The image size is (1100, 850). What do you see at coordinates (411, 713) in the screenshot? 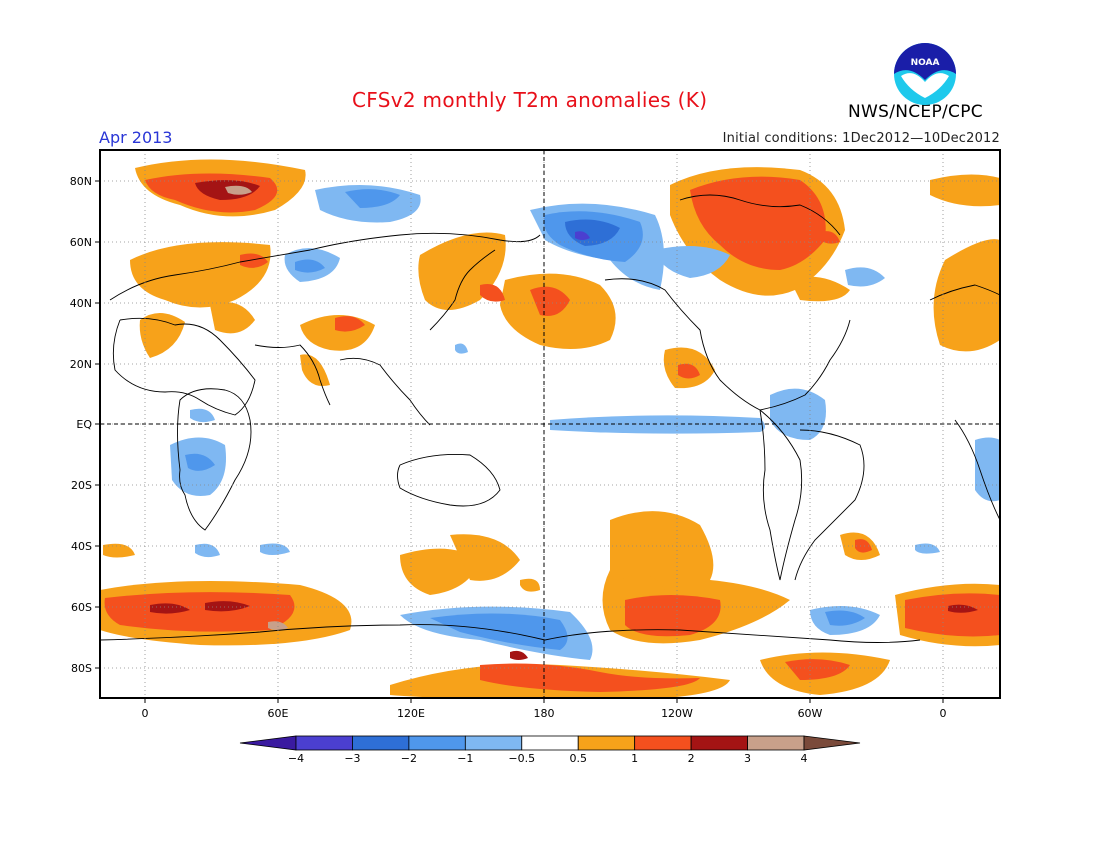
I see `longitude-tick-label: 120E` at bounding box center [411, 713].